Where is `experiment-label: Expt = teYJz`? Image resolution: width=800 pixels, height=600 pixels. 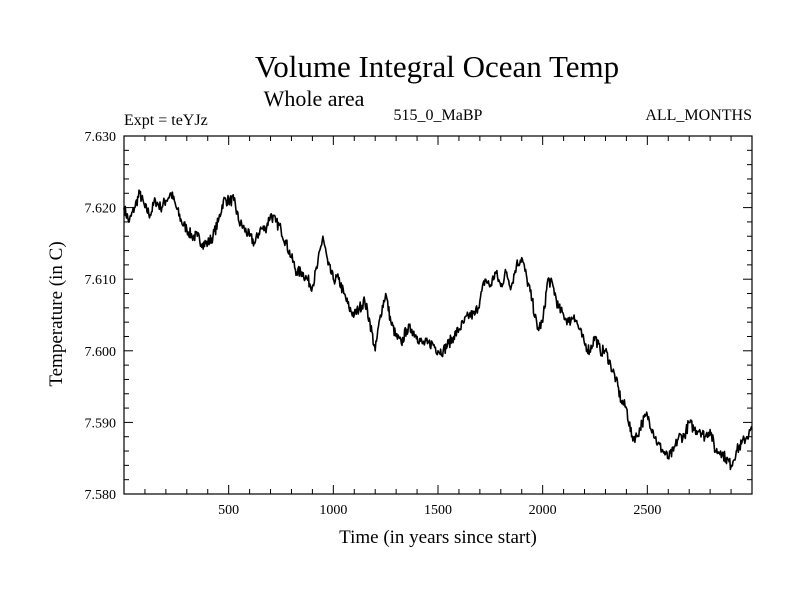 experiment-label: Expt = teYJz is located at coordinates (166, 120).